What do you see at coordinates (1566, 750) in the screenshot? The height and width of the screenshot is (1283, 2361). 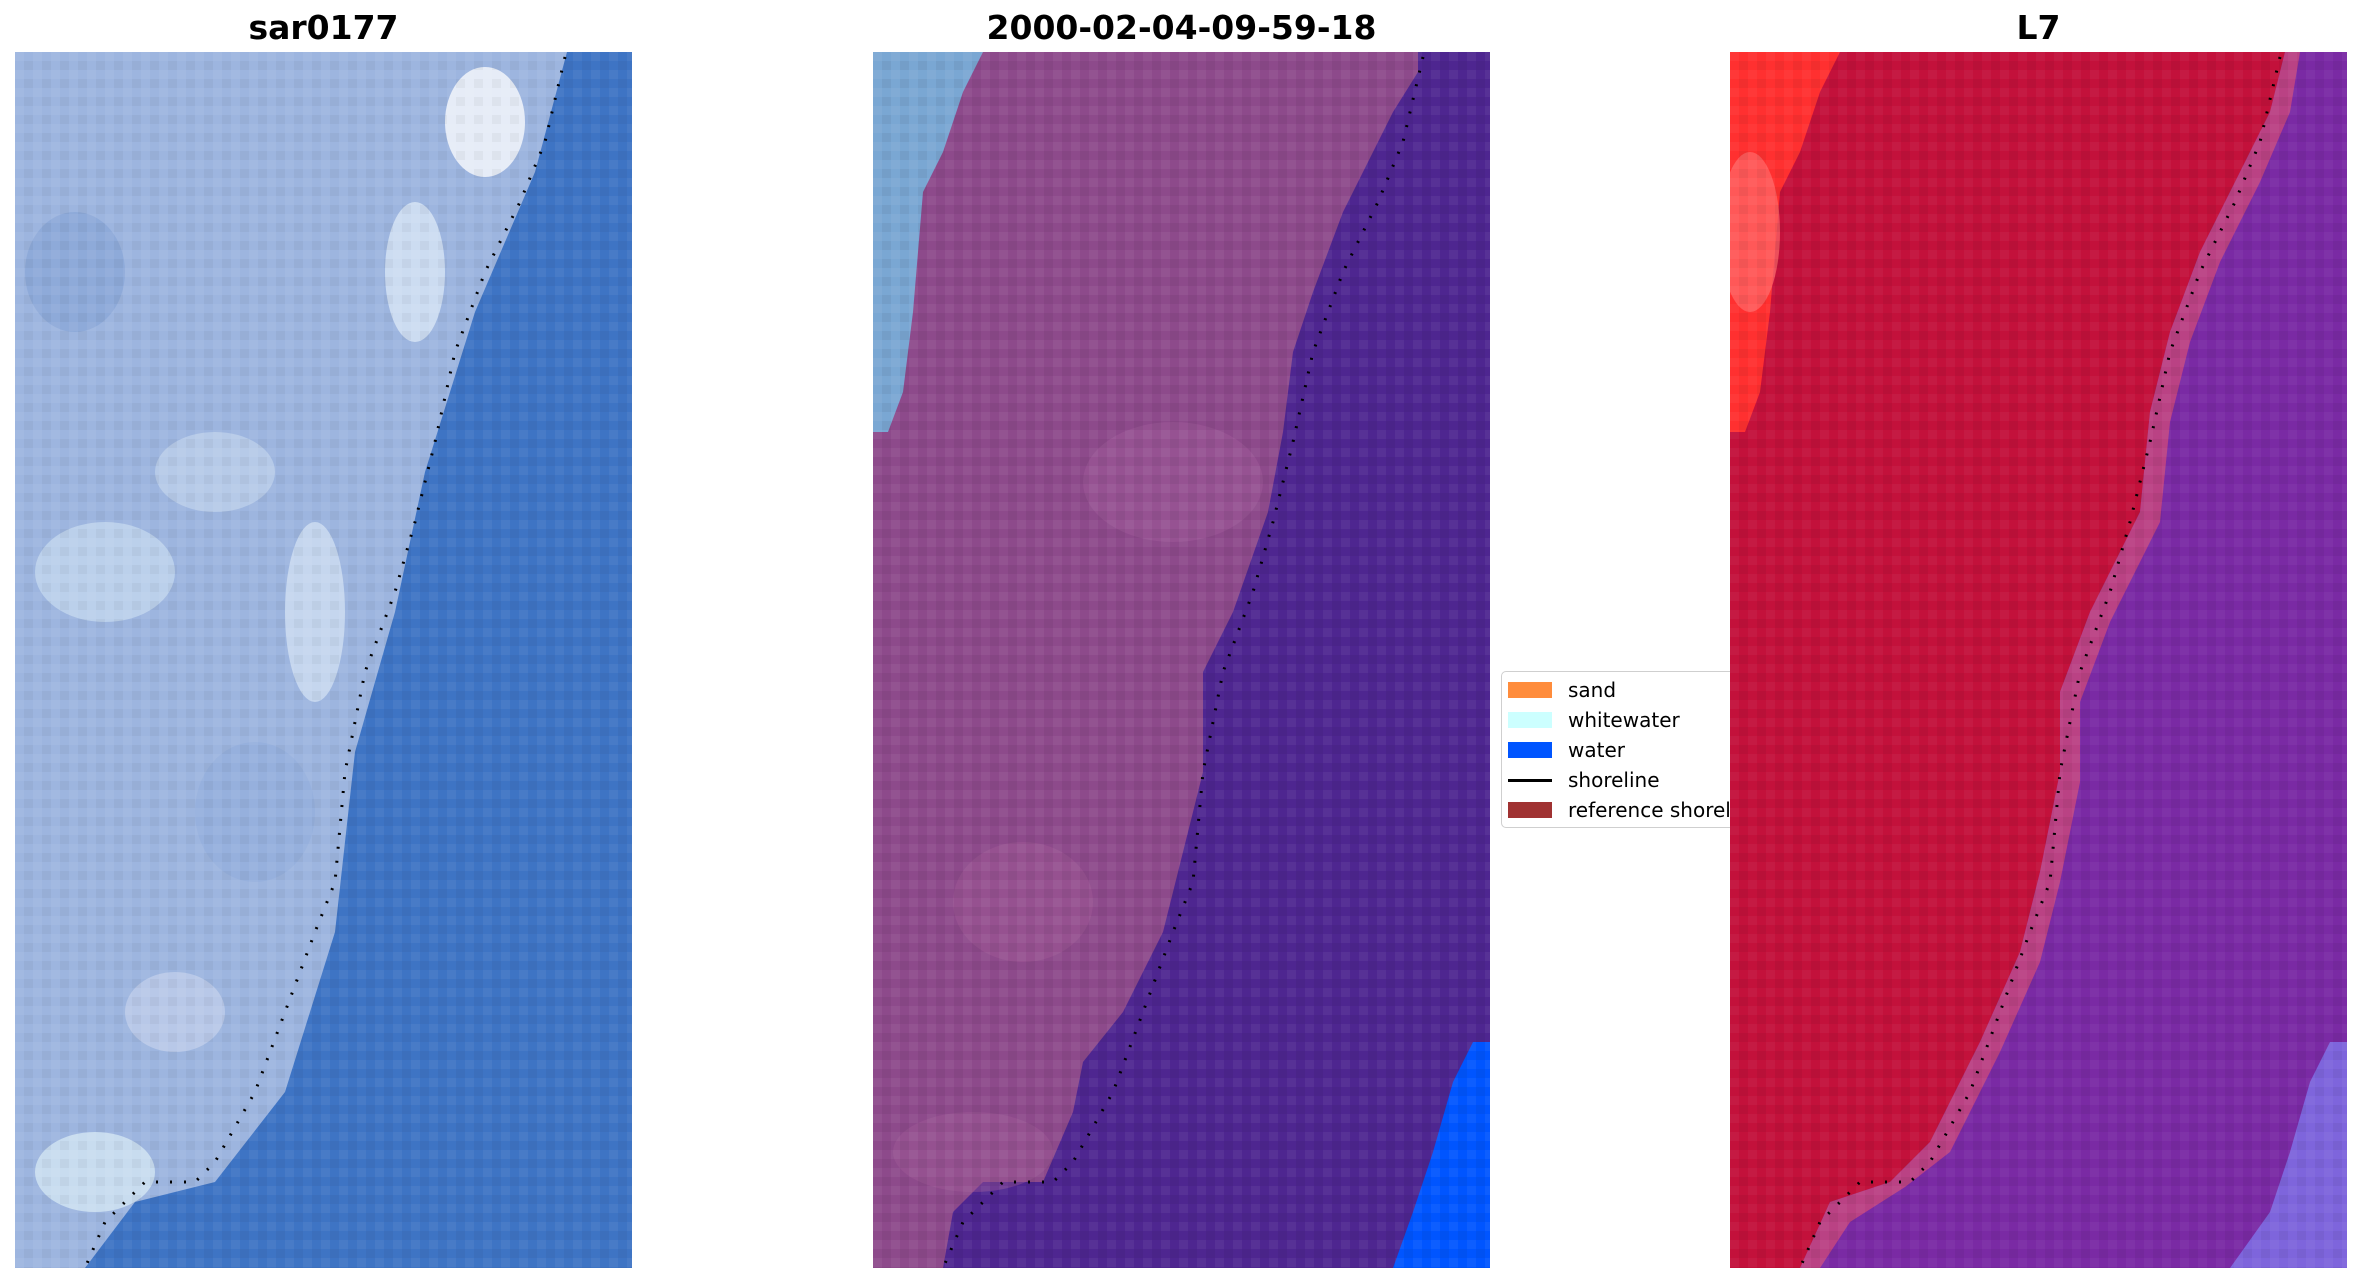 I see `legend-item-water: water` at bounding box center [1566, 750].